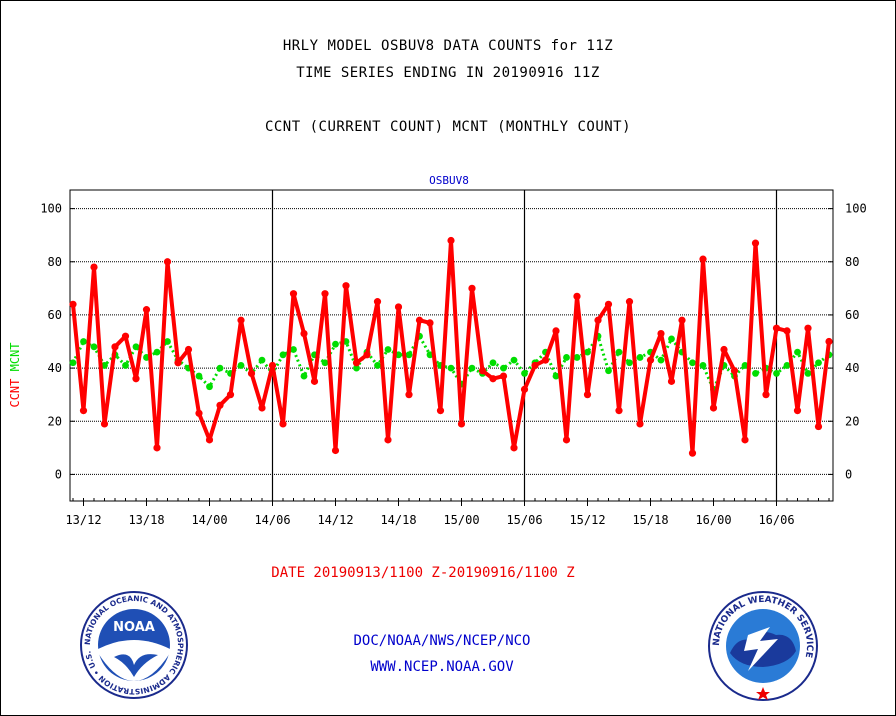 This screenshot has height=716, width=896. Describe the element at coordinates (852, 315) in the screenshot. I see `y-tick-label-right: 60` at that location.